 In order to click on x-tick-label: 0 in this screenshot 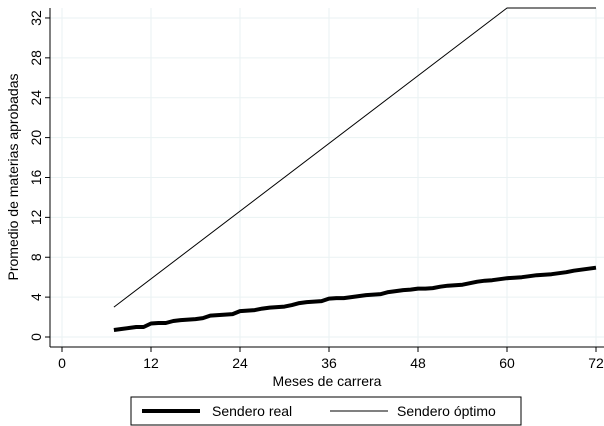, I will do `click(62, 363)`.